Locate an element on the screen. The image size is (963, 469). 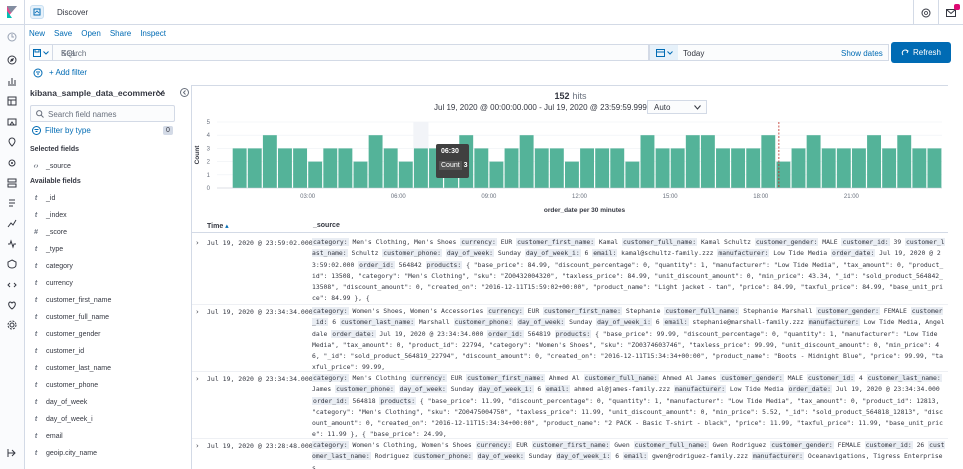
recently-viewed-icon is located at coordinates (12, 37).